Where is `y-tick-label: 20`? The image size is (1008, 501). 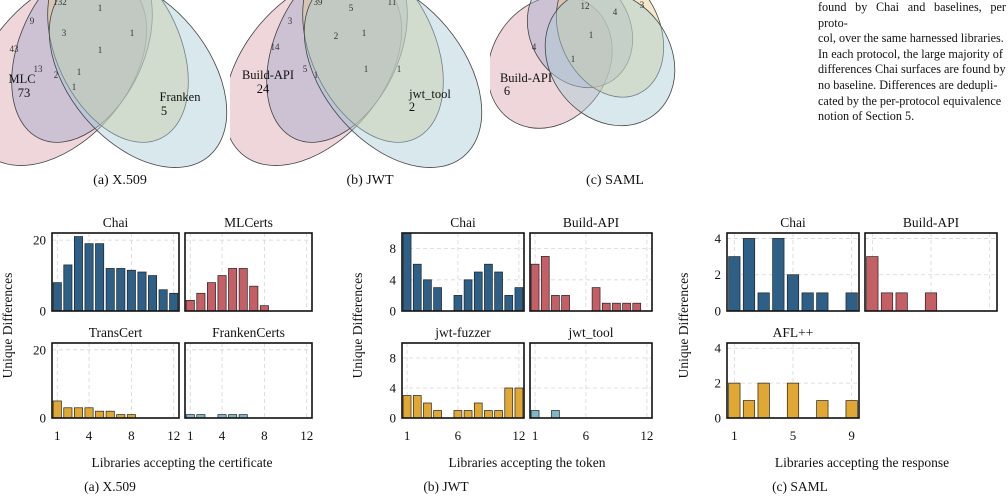
y-tick-label: 20 is located at coordinates (39, 240).